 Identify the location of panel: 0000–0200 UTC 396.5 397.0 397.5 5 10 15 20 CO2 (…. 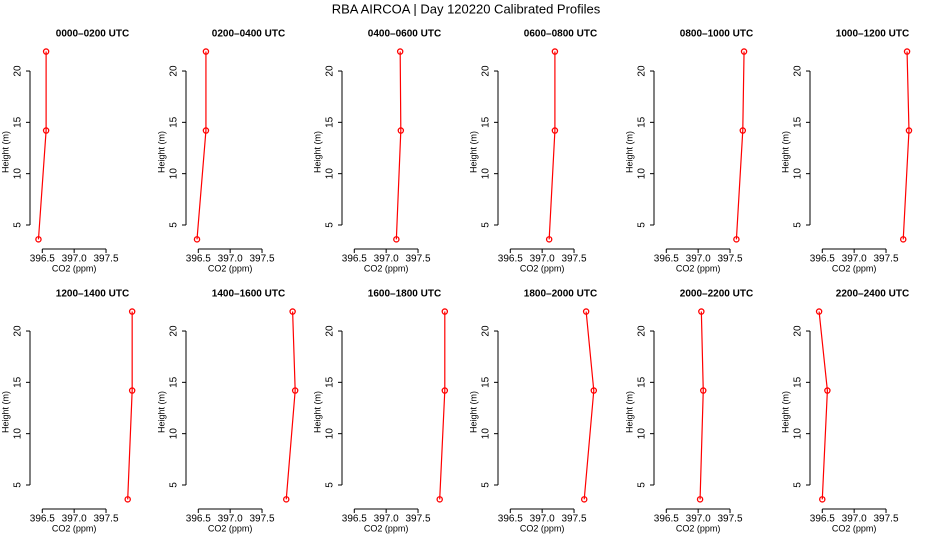
(64, 151).